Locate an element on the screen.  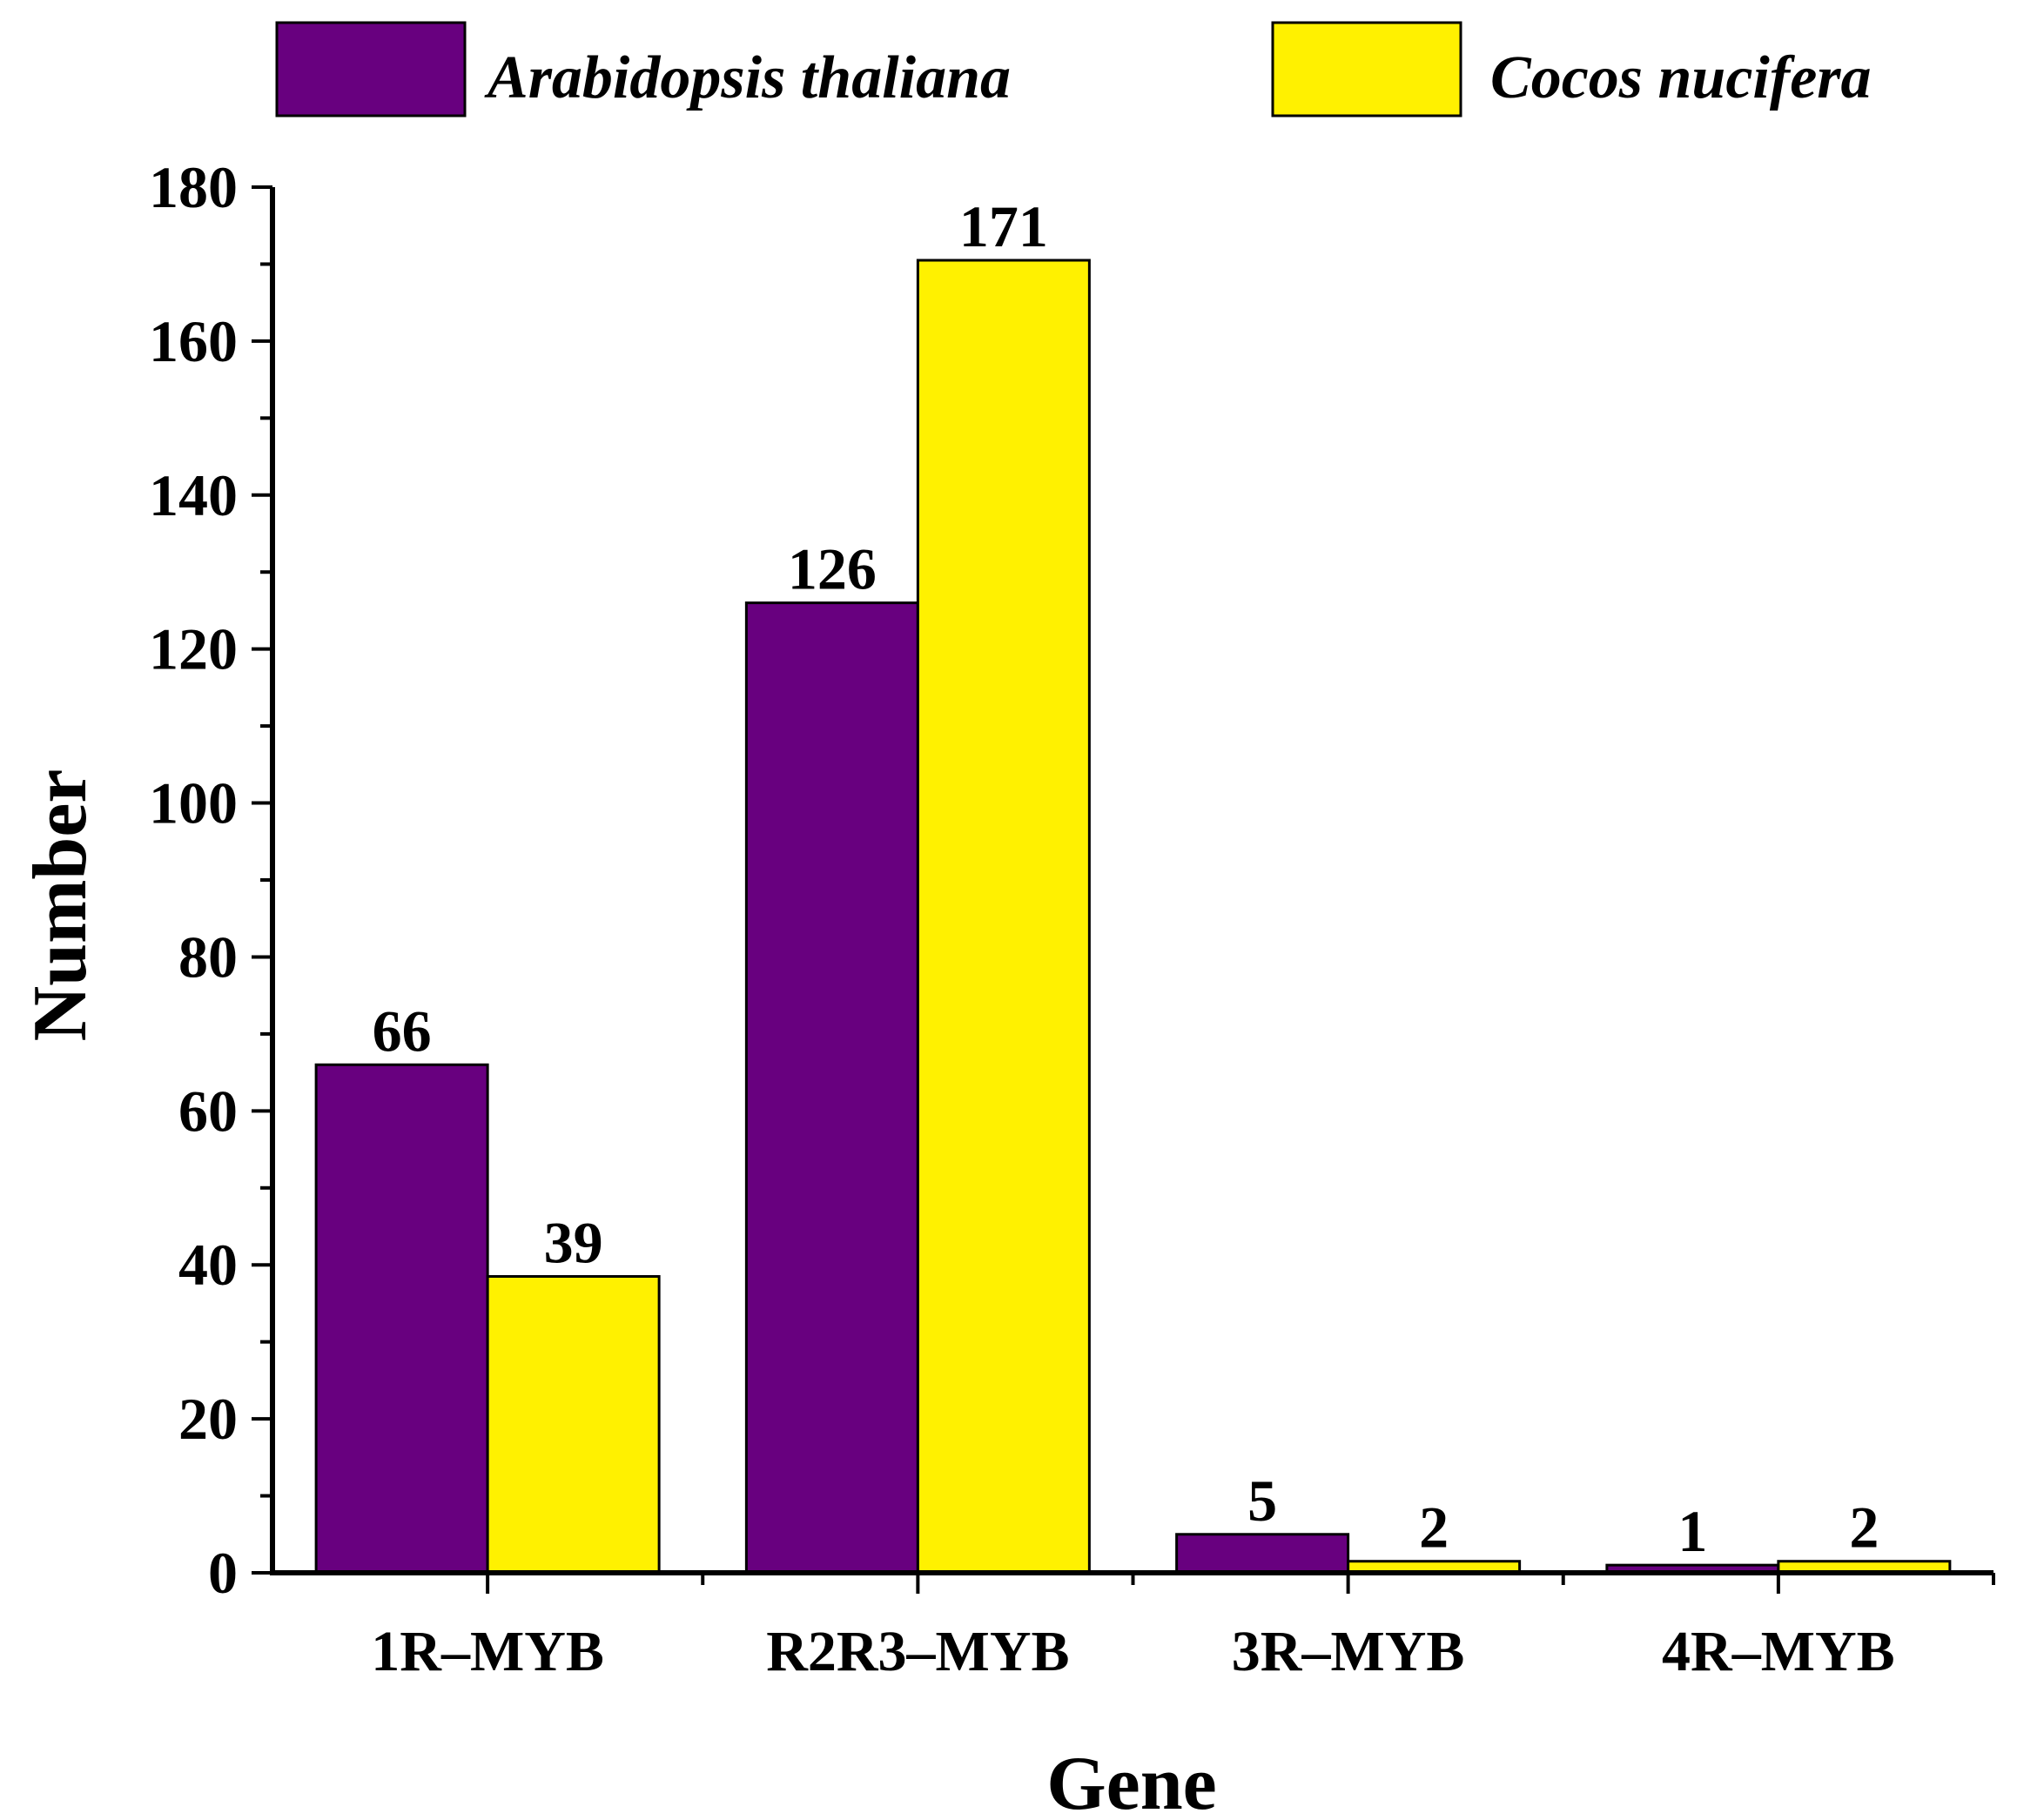
data-label-cocos-nucifera-r2r3-myb: 171 is located at coordinates (1003, 226).